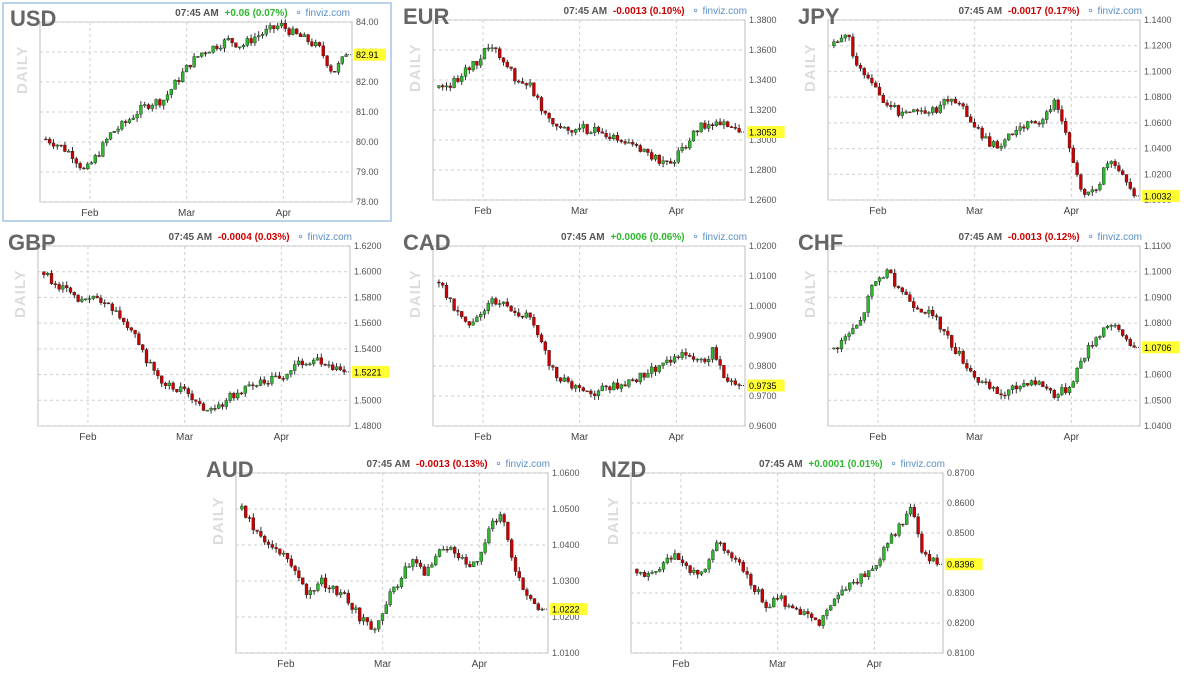 This screenshot has width=1192, height=693. Describe the element at coordinates (392, 563) in the screenshot. I see `aud-plot-frame` at that location.